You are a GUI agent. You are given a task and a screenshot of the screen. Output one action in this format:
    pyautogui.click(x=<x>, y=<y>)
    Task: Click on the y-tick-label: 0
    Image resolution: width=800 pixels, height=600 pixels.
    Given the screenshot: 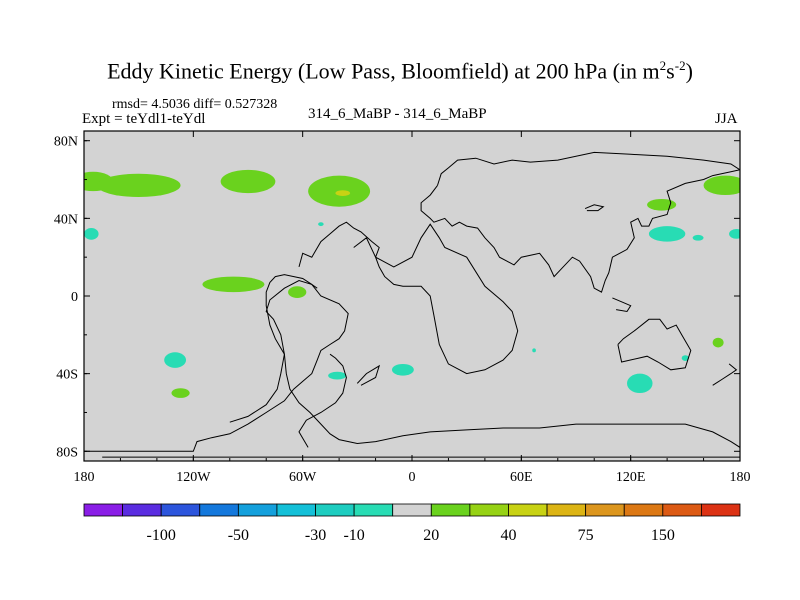 What is the action you would take?
    pyautogui.click(x=74, y=297)
    